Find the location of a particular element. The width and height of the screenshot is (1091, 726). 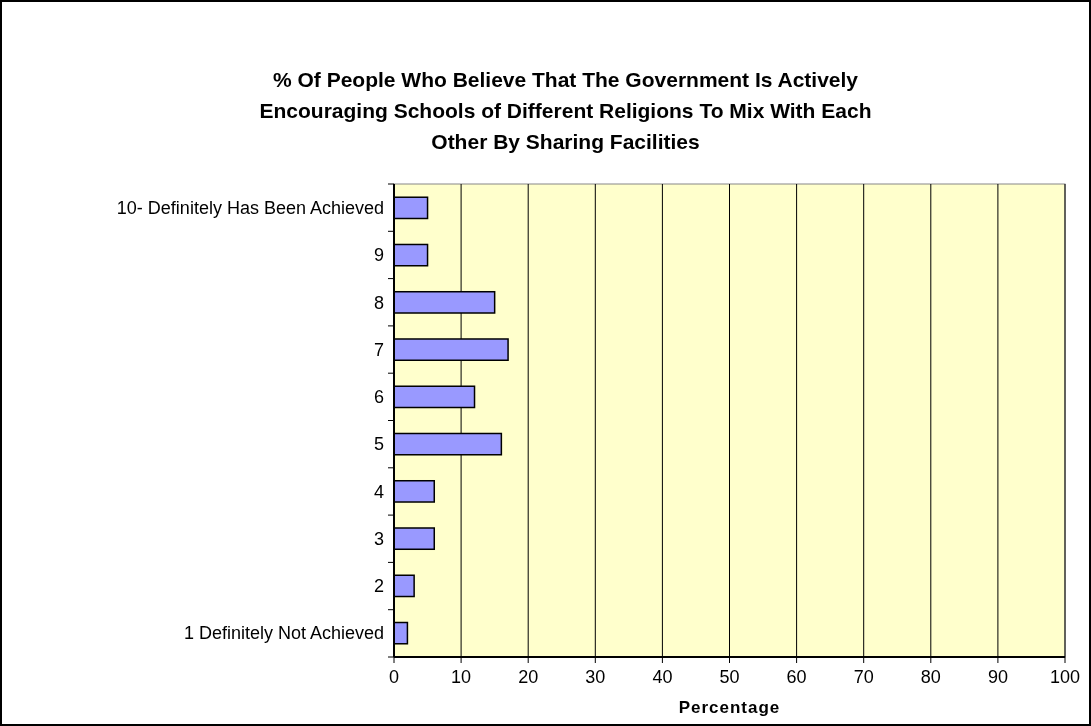

x-tick-label: 60 is located at coordinates (796, 677).